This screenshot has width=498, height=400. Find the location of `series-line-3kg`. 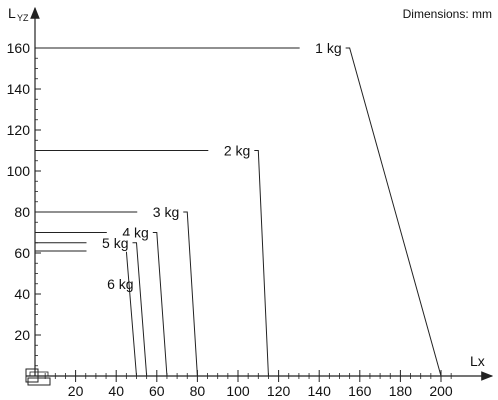

series-line-3kg is located at coordinates (116, 294).